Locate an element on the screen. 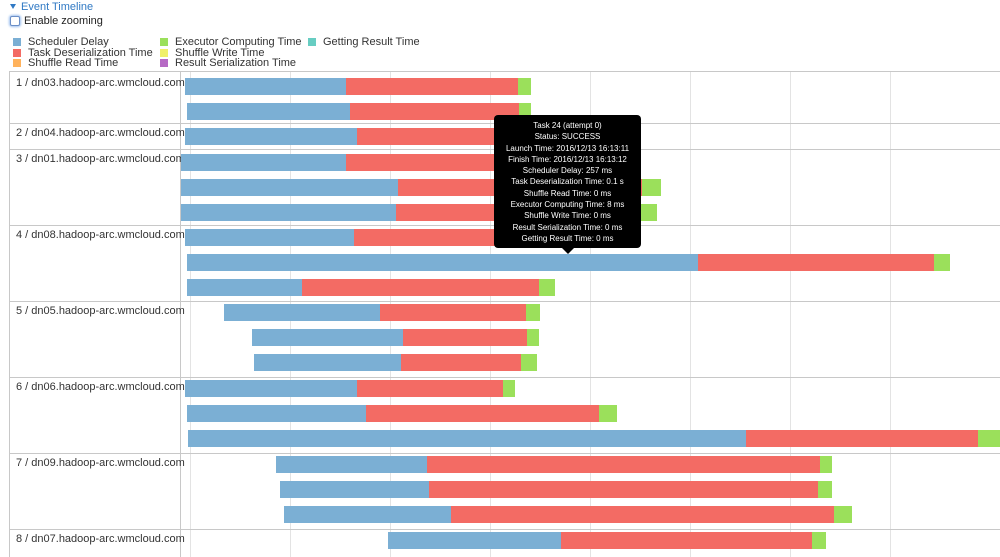 This screenshot has height=557, width=1000. legend-label: Getting Result Time is located at coordinates (371, 41).